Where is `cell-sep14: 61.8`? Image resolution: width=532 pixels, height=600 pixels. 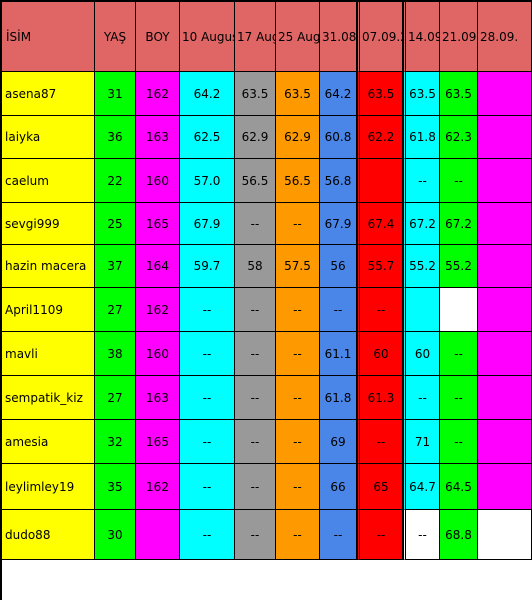 cell-sep14: 61.8 is located at coordinates (421, 137).